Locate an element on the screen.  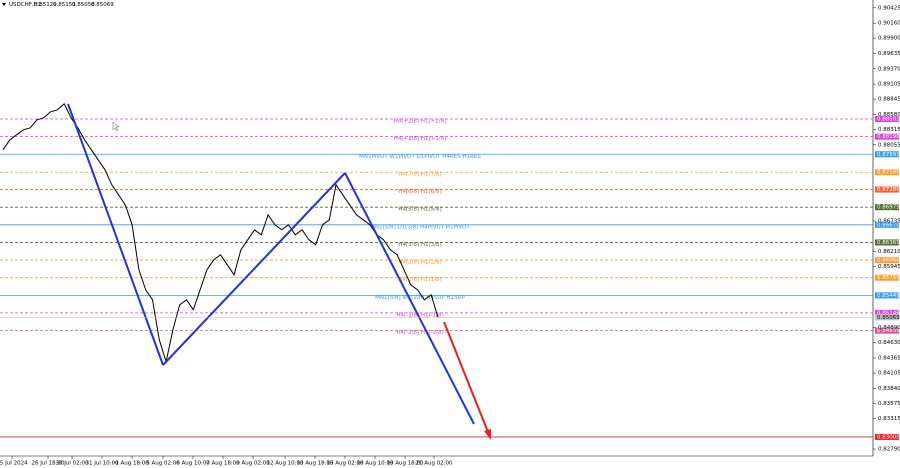
level-price-label: 0.85449 is located at coordinates (888, 296).